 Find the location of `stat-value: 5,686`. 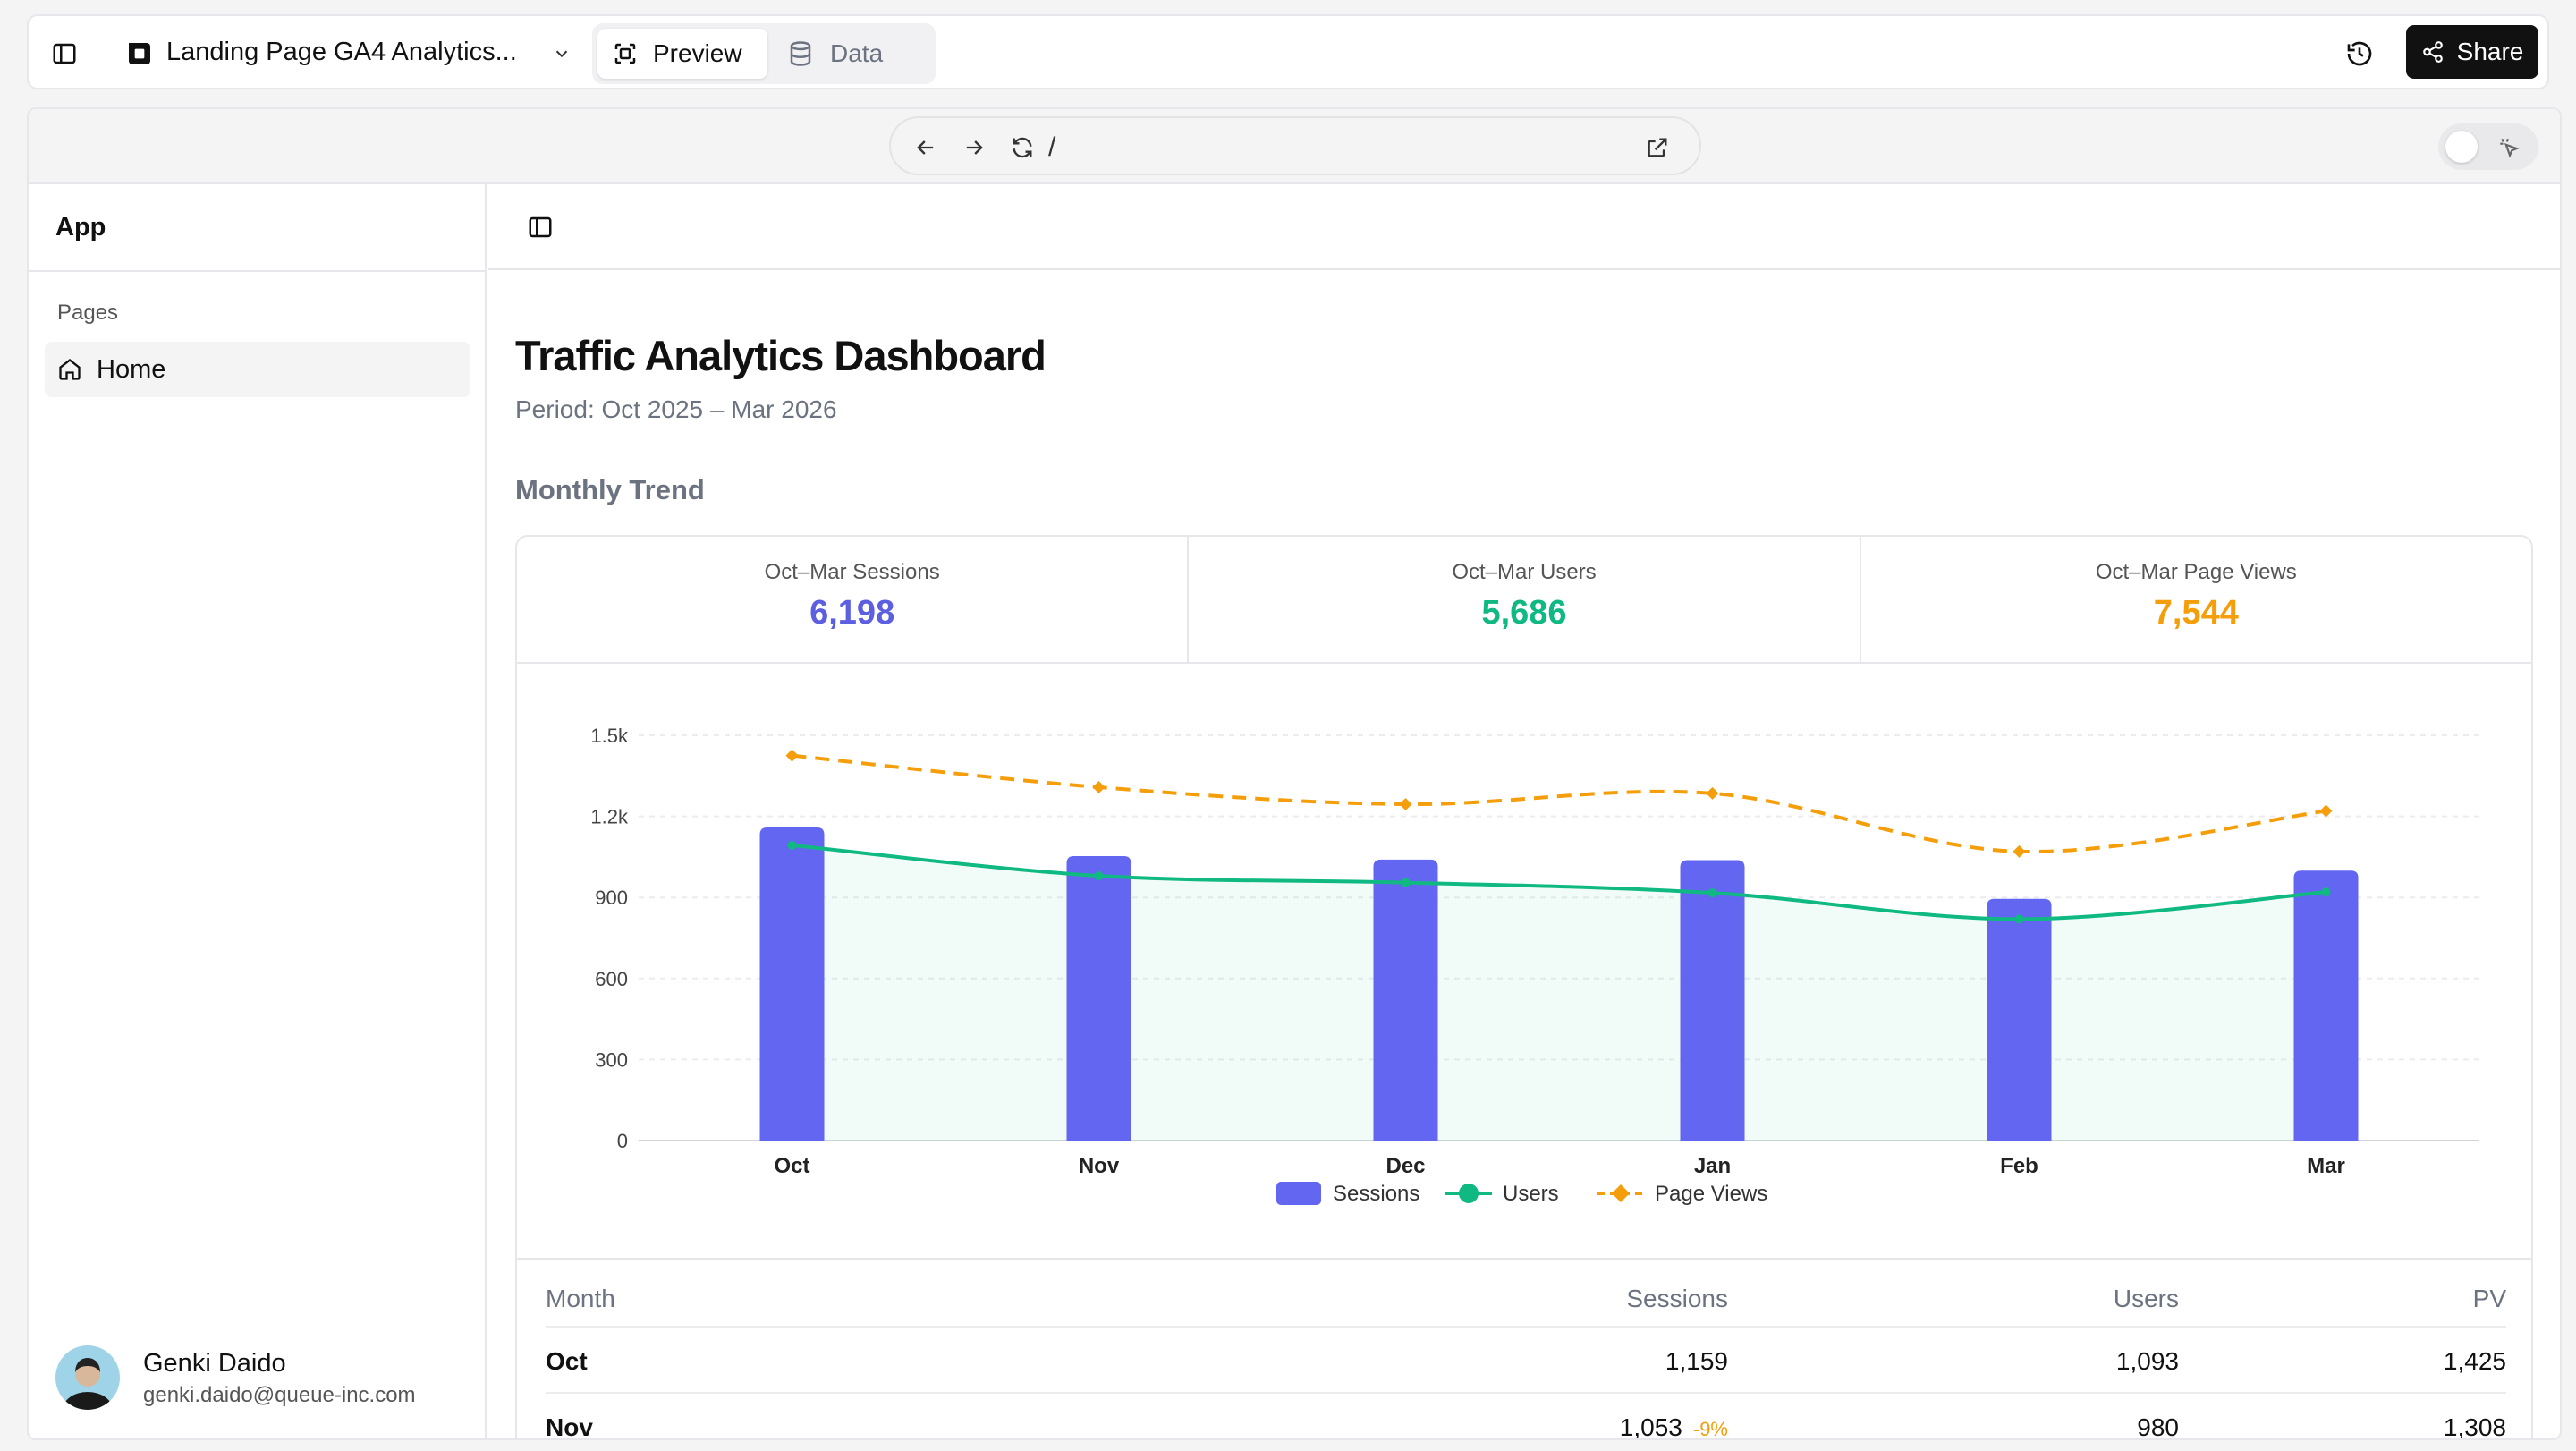

stat-value: 5,686 is located at coordinates (1524, 613).